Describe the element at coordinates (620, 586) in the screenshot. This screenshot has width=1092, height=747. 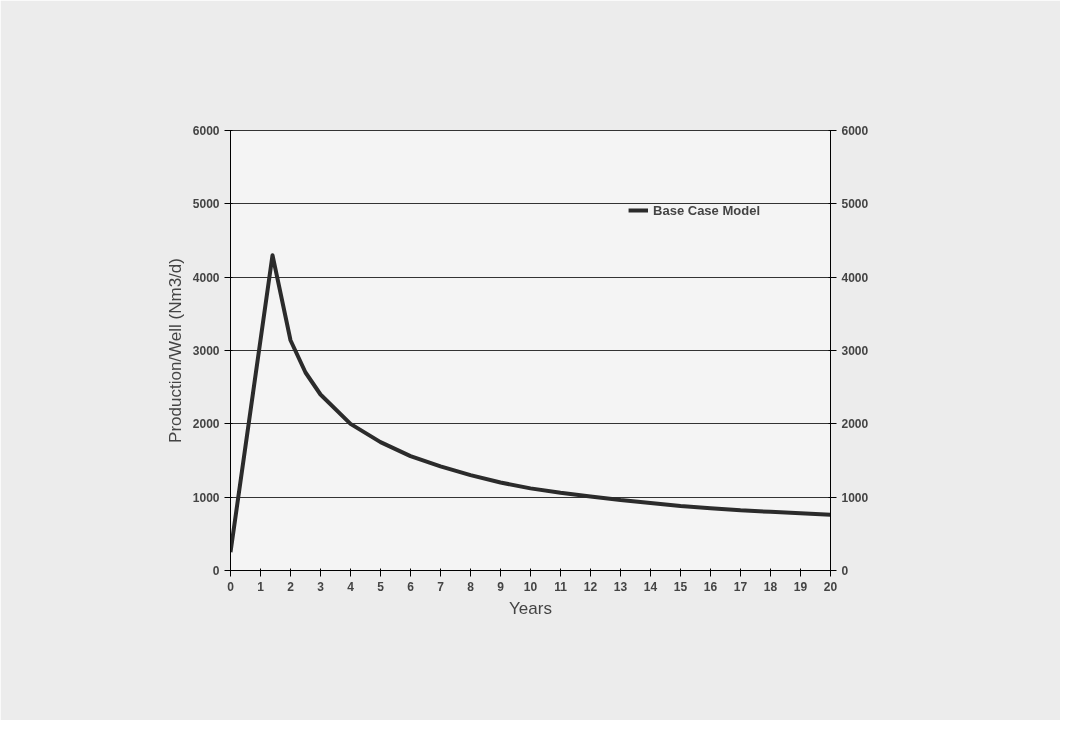
I see `x-tick-label: 13` at that location.